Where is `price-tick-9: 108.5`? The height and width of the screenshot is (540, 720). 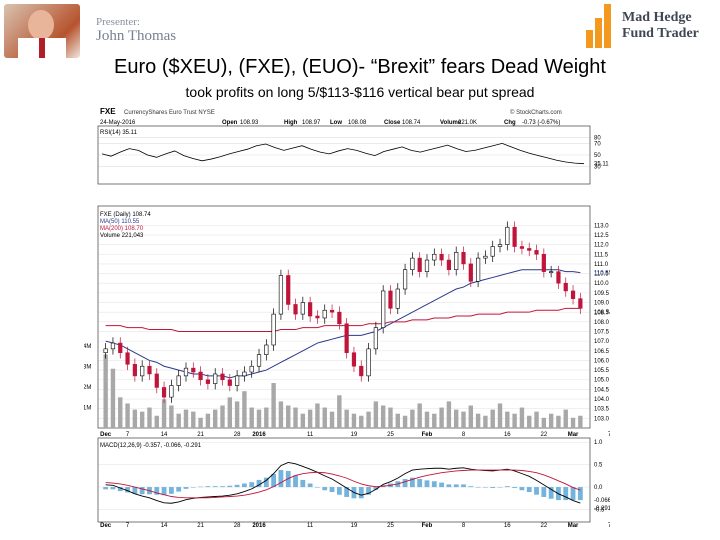
price-tick-9: 108.5 is located at coordinates (602, 313).